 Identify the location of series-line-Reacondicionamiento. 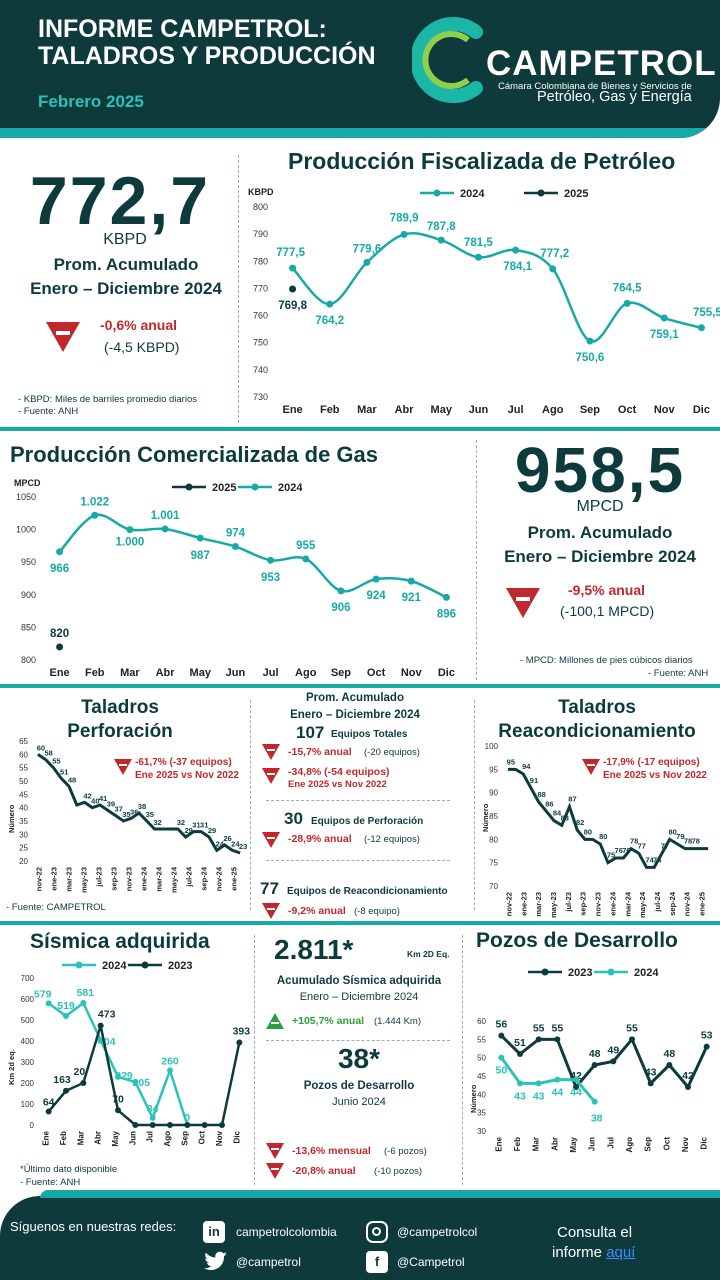
(608, 818).